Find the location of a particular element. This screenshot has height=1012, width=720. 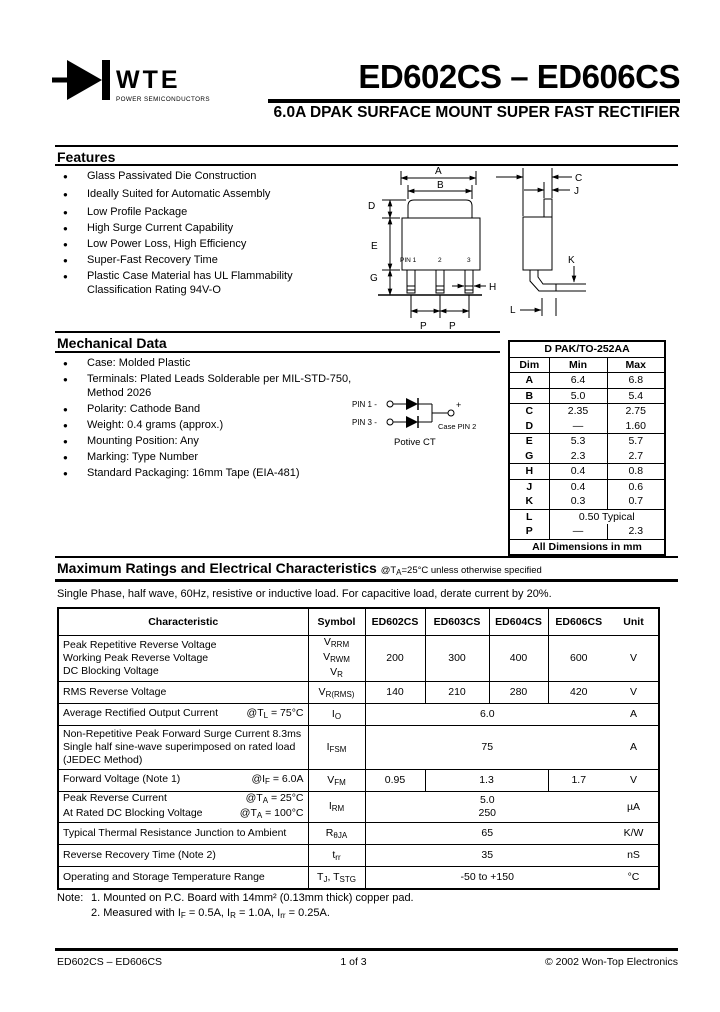

schematic-pin3-label: PIN 3 - is located at coordinates (364, 422).